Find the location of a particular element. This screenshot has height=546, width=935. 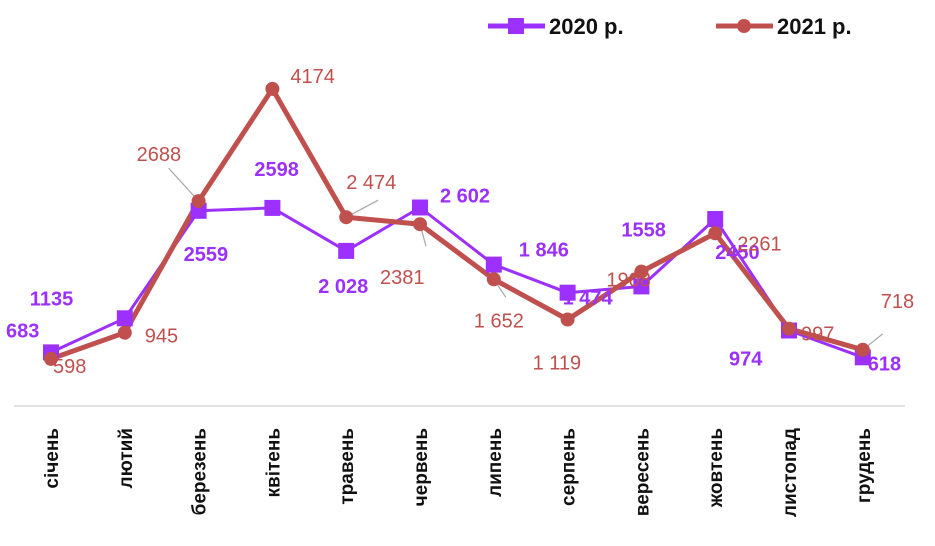

data-label-s0-0: 683 is located at coordinates (22, 331).